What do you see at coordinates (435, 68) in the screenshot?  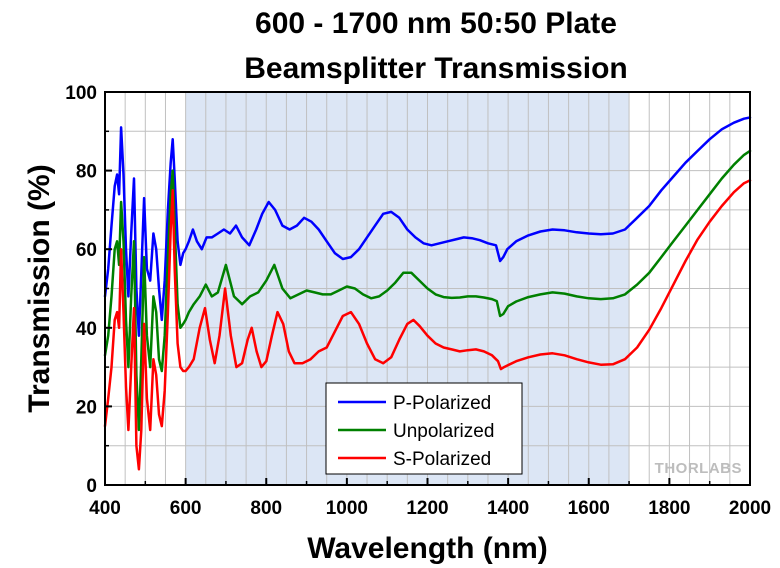 I see `chart-title-line2: Beamsplitter Transmission` at bounding box center [435, 68].